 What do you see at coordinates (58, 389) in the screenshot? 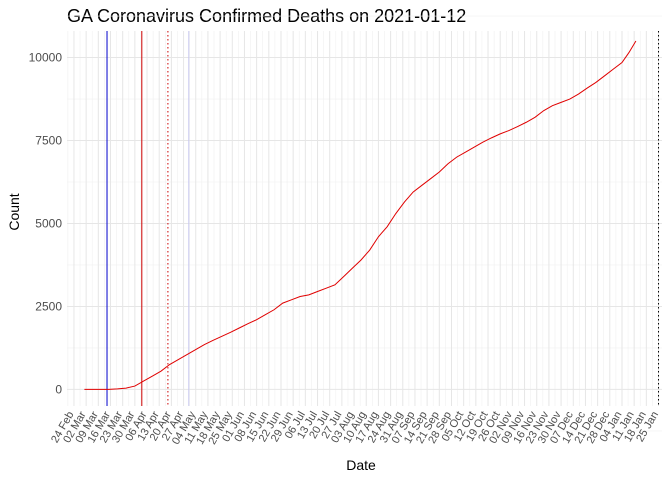
I see `y-tick-label: 0` at bounding box center [58, 389].